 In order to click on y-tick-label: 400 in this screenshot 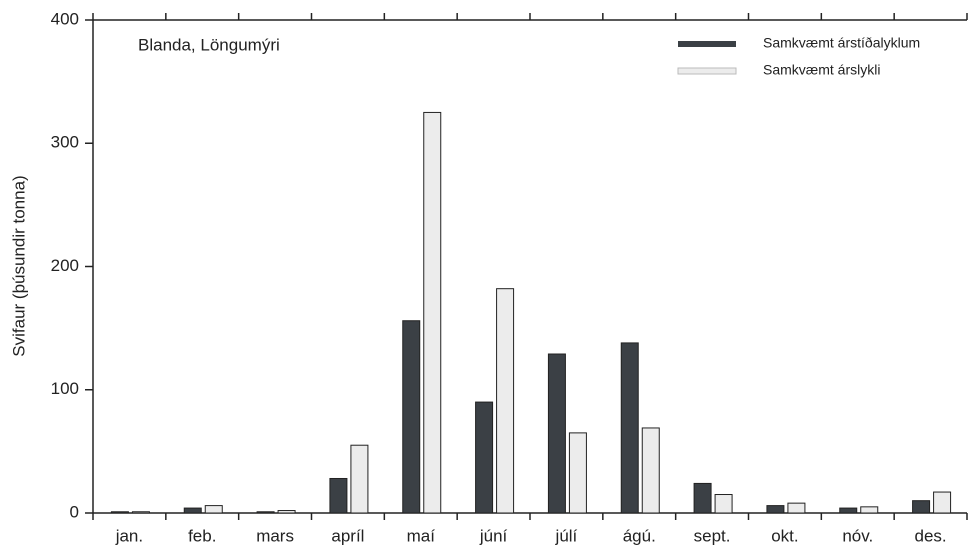, I will do `click(65, 18)`.